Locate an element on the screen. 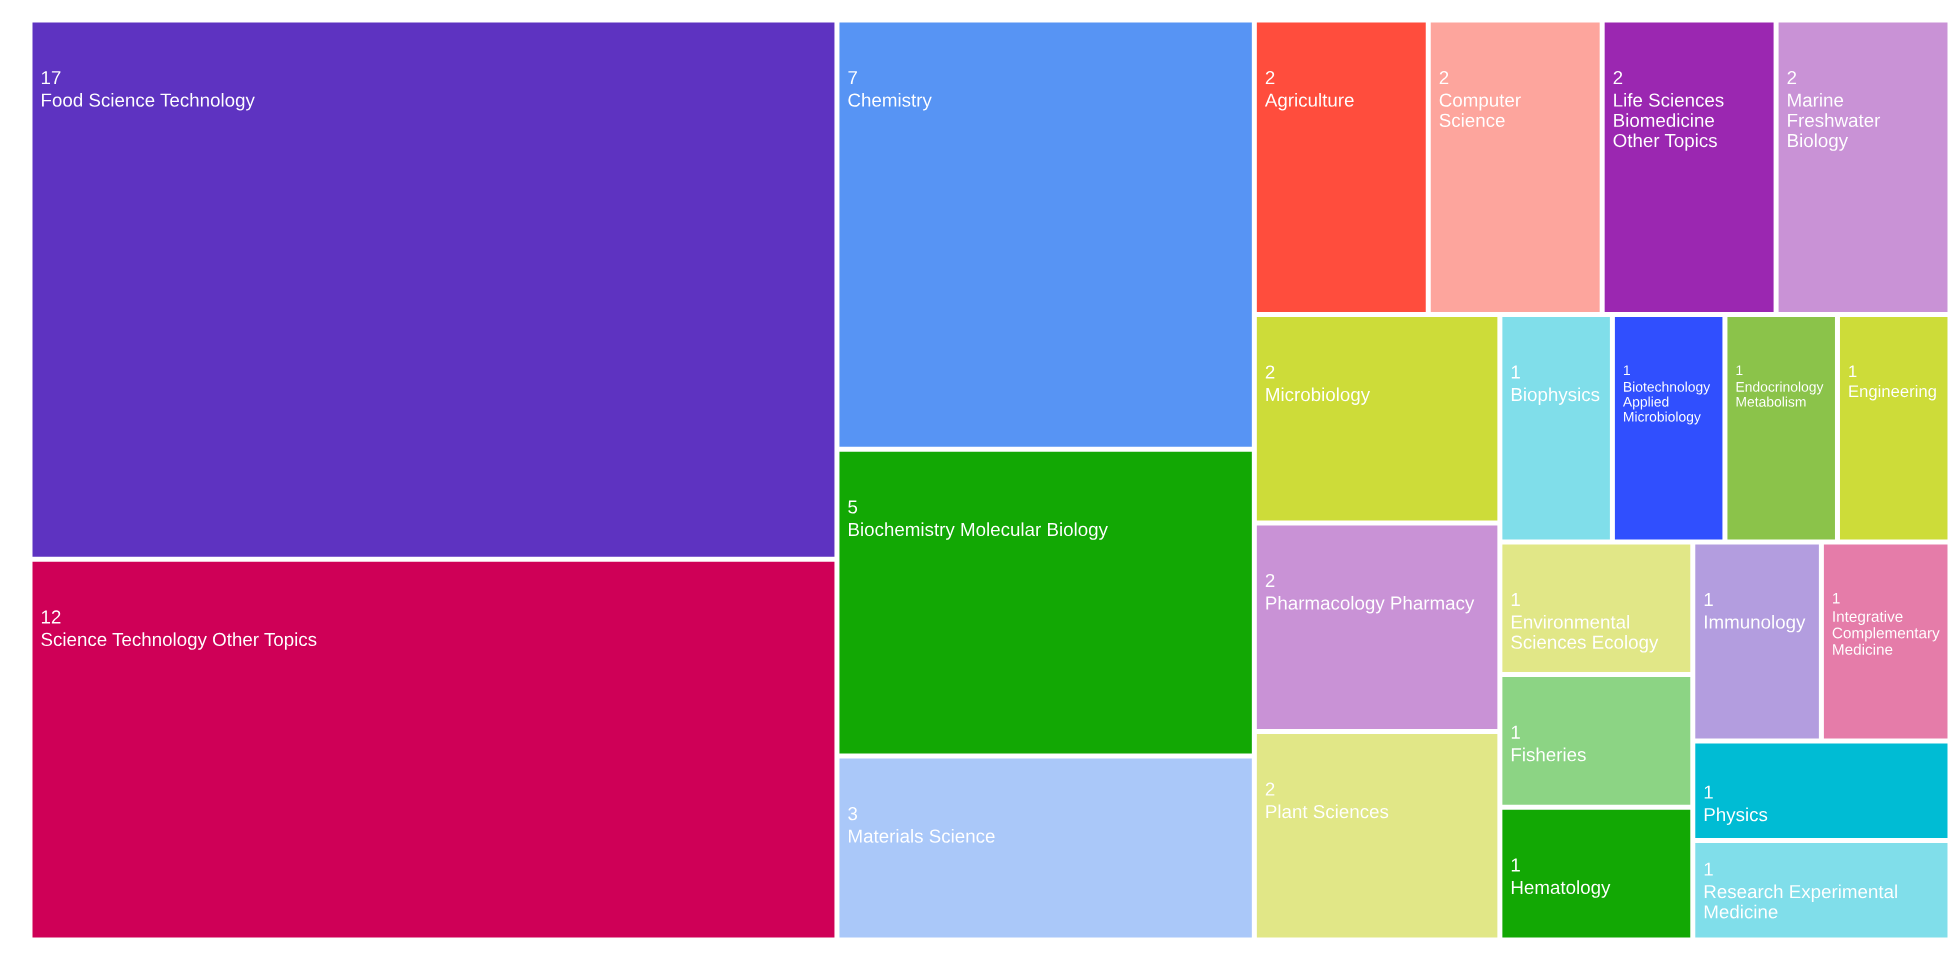 This screenshot has width=1960, height=960. category-label: Biotechnology Applied Microbiology is located at coordinates (1666, 403).